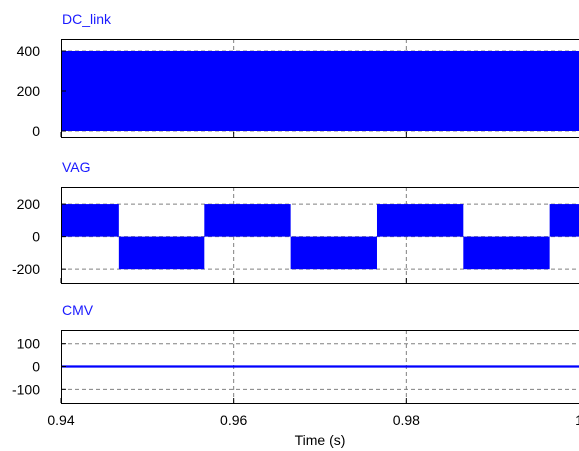 This screenshot has height=451, width=579. What do you see at coordinates (313, 430) in the screenshot?
I see `x-axis: 0.94 0.96 0.98 1 Time (s)` at bounding box center [313, 430].